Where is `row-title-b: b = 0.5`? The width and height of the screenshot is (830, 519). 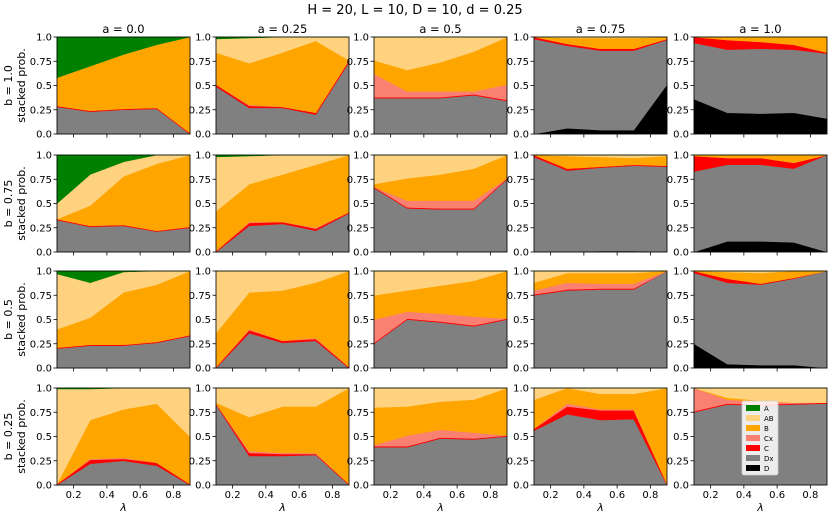
row-title-b: b = 0.5 is located at coordinates (8, 319).